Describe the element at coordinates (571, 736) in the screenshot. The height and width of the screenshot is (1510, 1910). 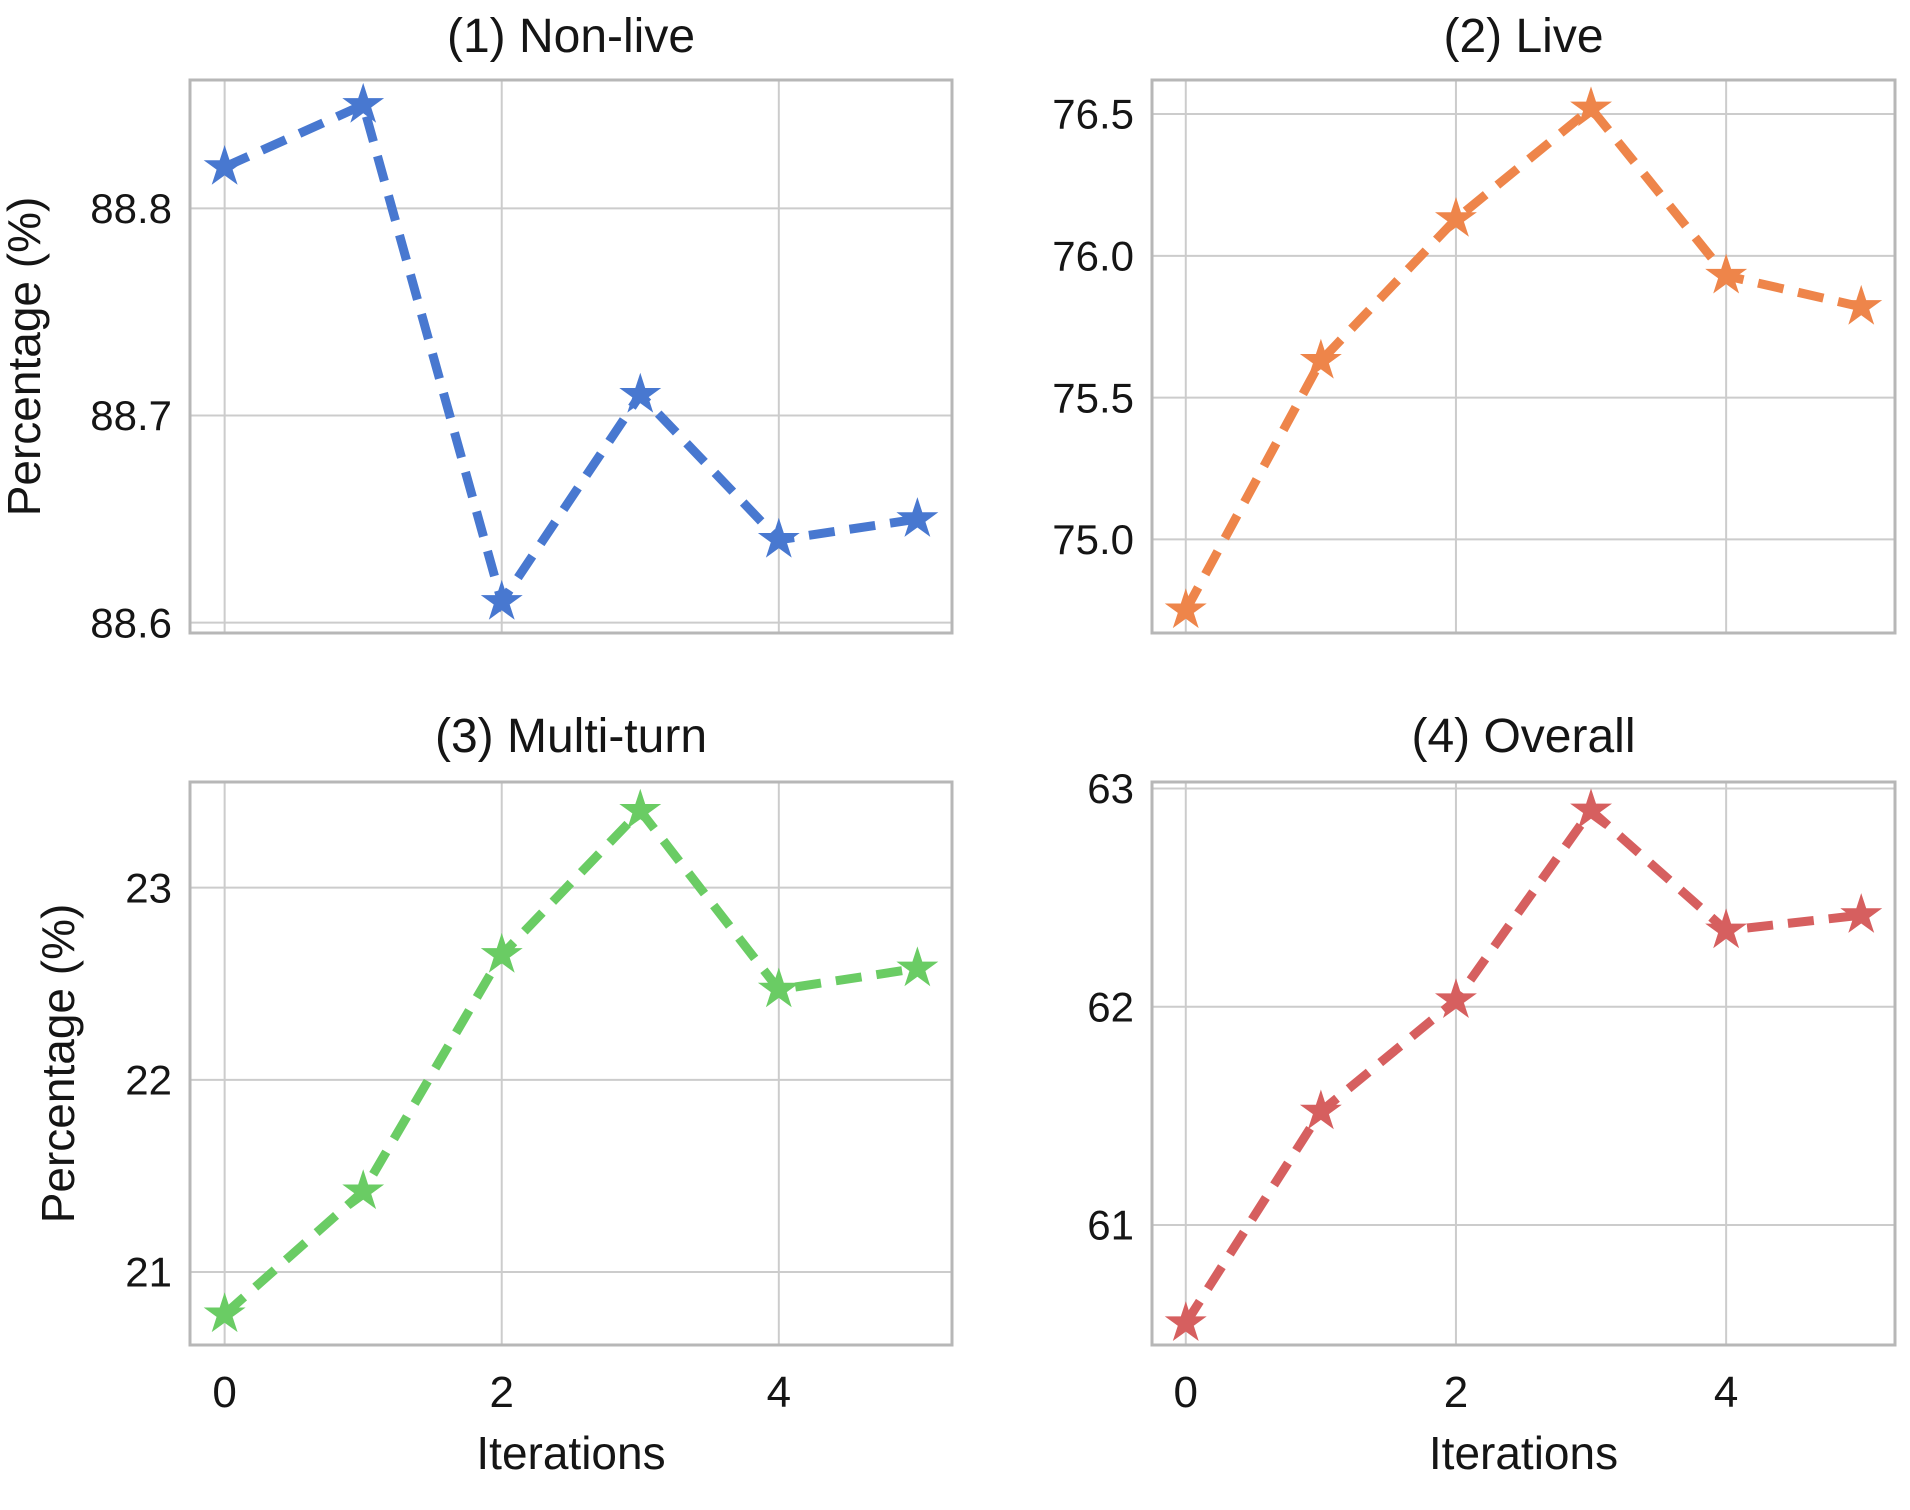
I see `subplot-3-title: (3) Multi-turn` at that location.